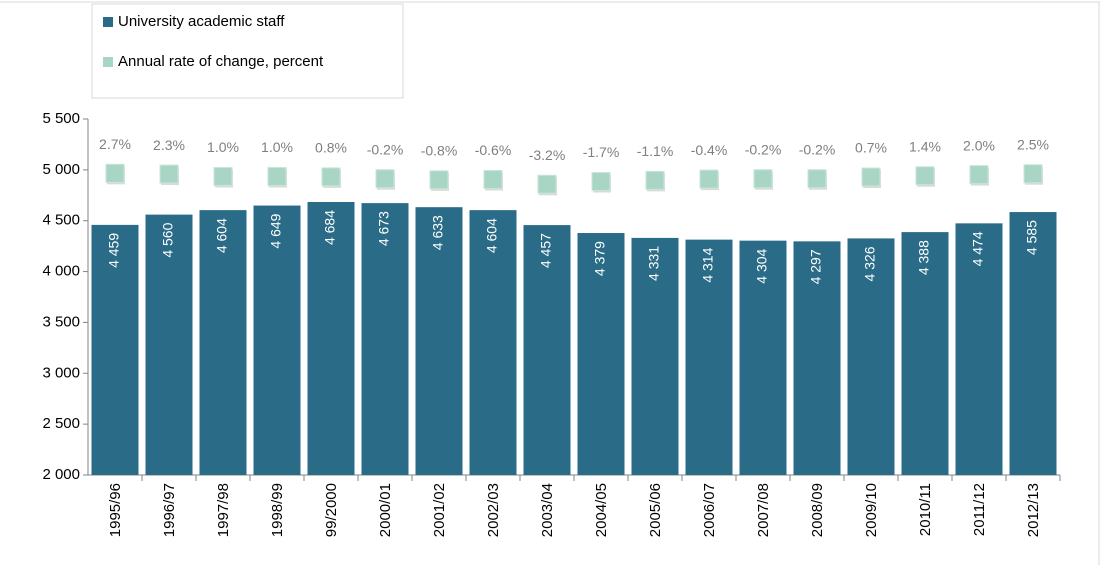 The height and width of the screenshot is (565, 1111). What do you see at coordinates (201, 21) in the screenshot?
I see `legend-label: University academic staff` at bounding box center [201, 21].